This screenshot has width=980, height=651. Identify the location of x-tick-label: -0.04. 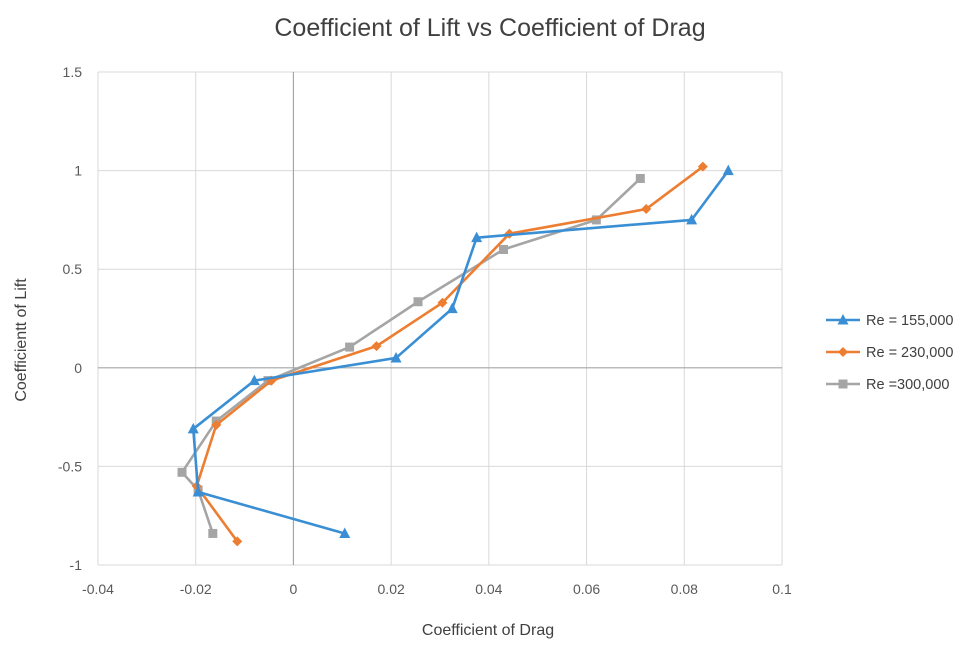
(98, 589).